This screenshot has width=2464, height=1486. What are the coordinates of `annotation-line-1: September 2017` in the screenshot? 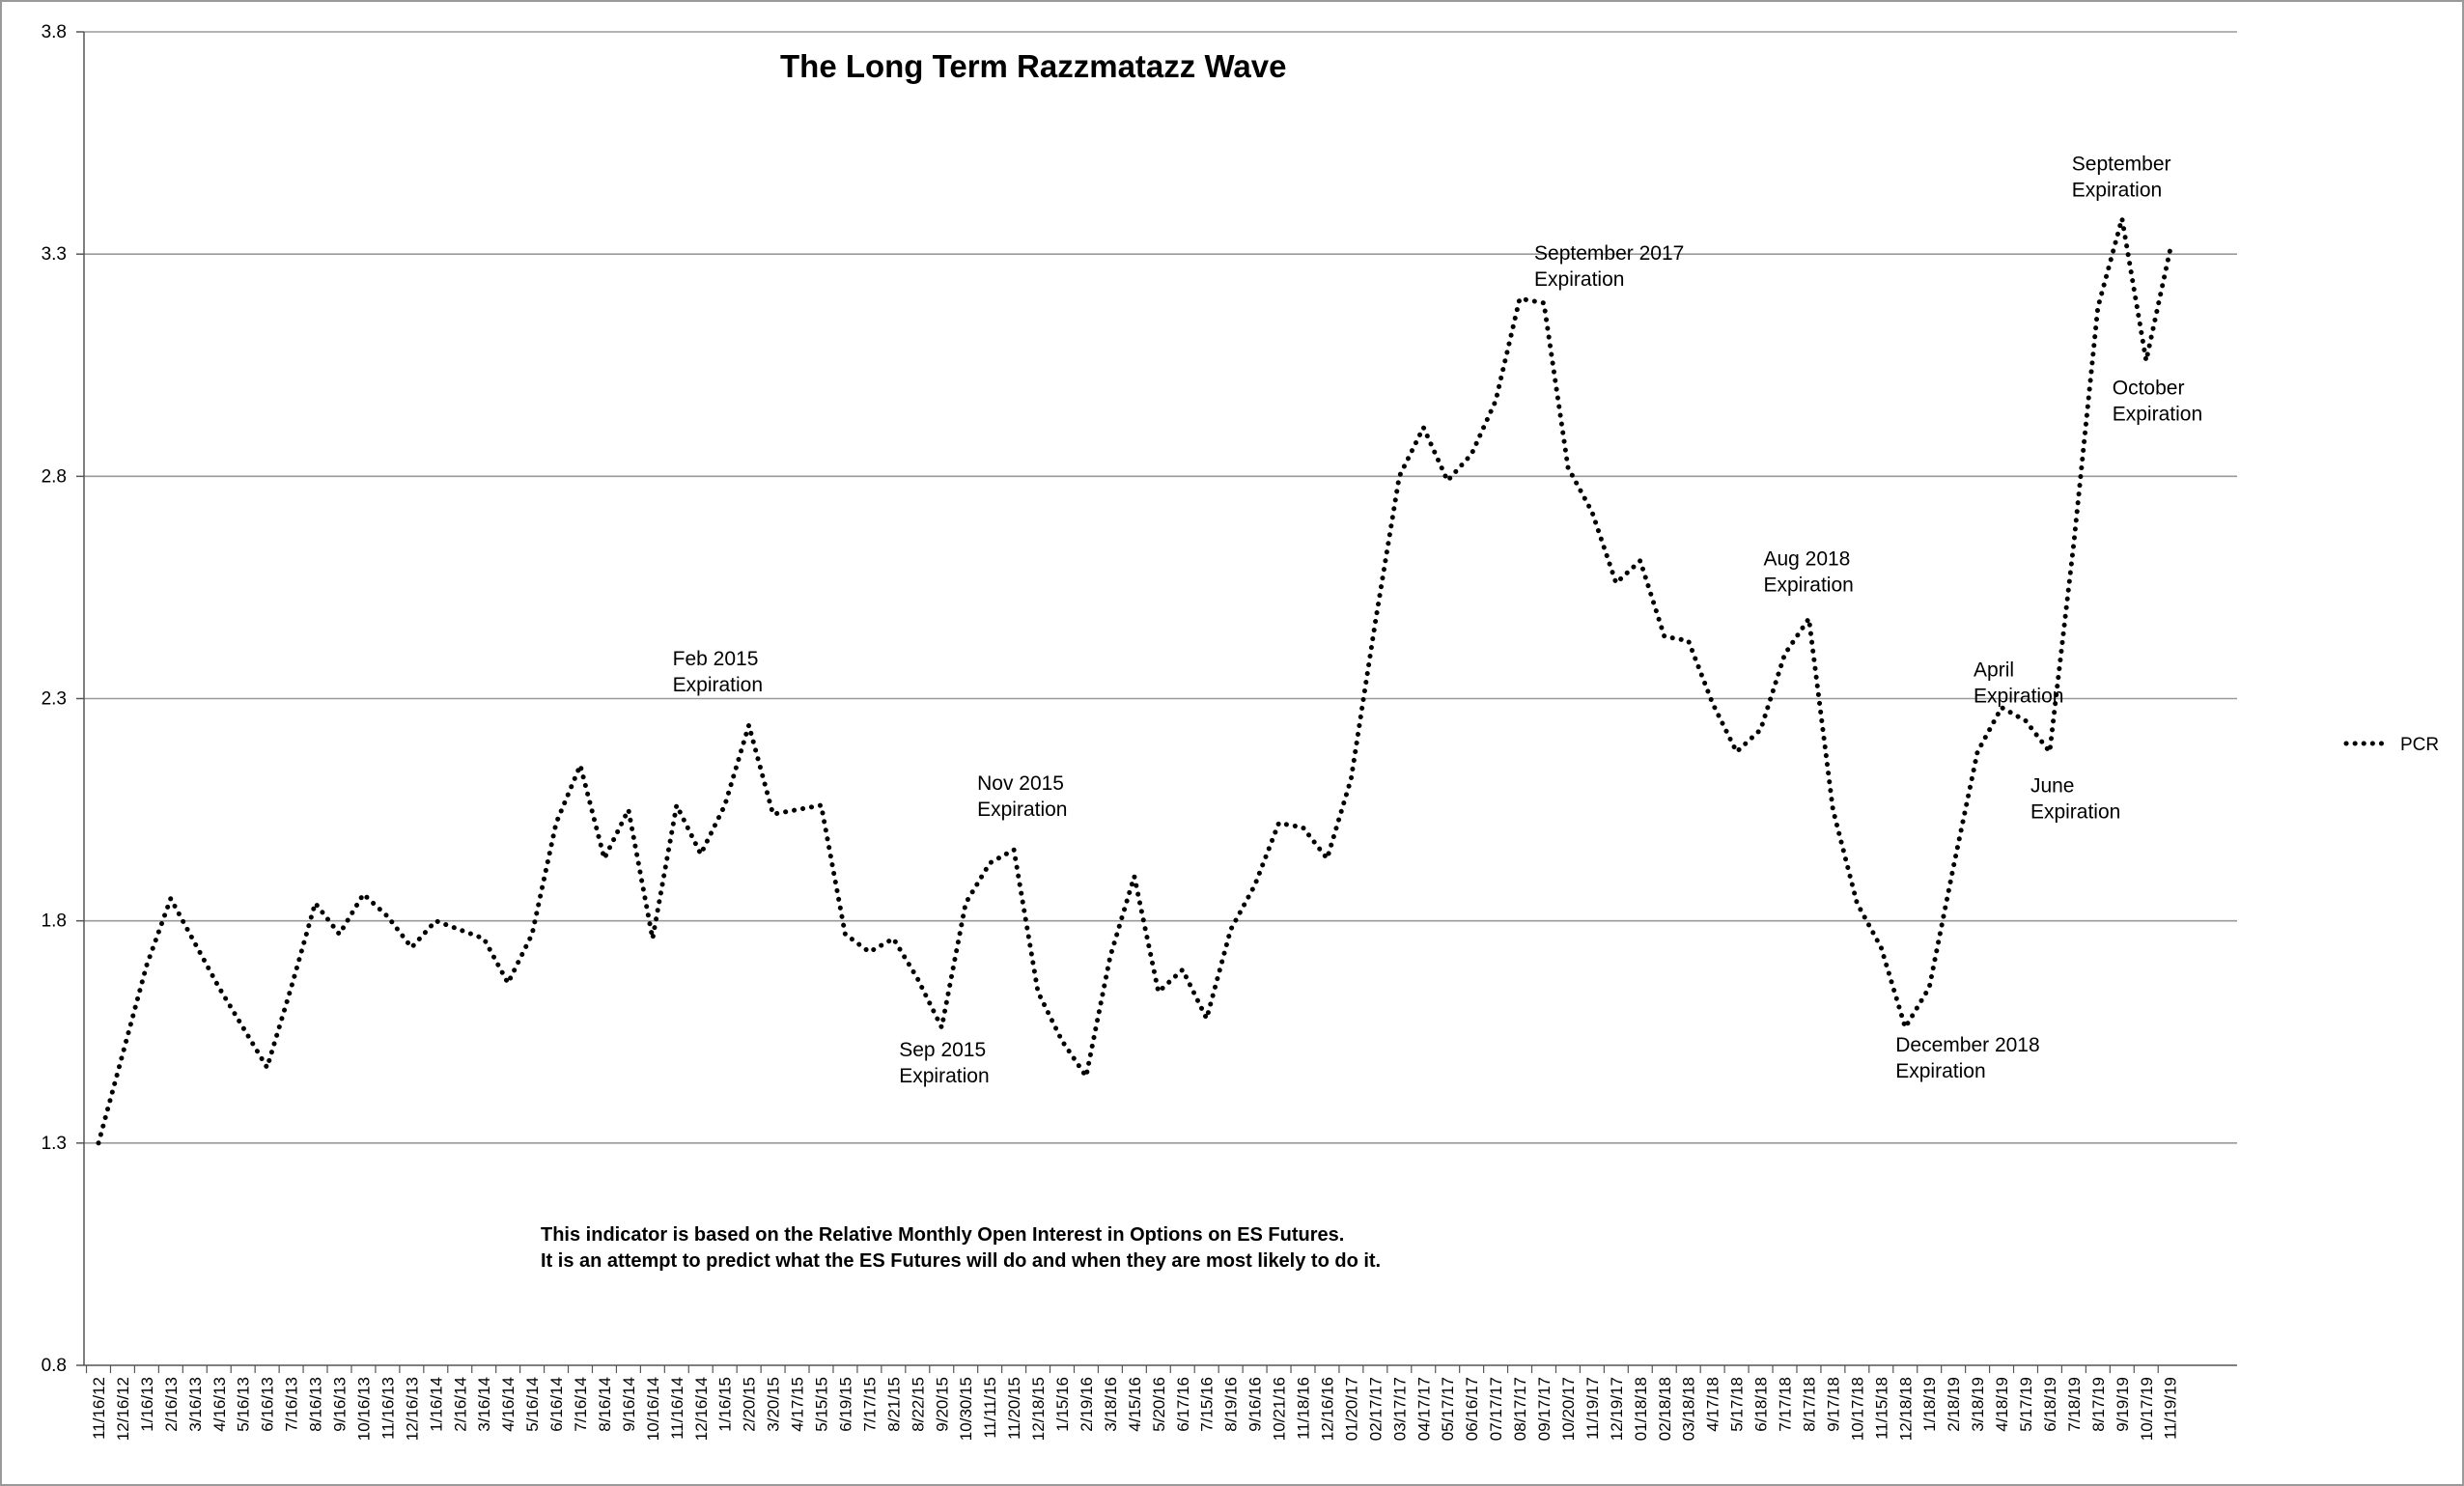 It's located at (1609, 253).